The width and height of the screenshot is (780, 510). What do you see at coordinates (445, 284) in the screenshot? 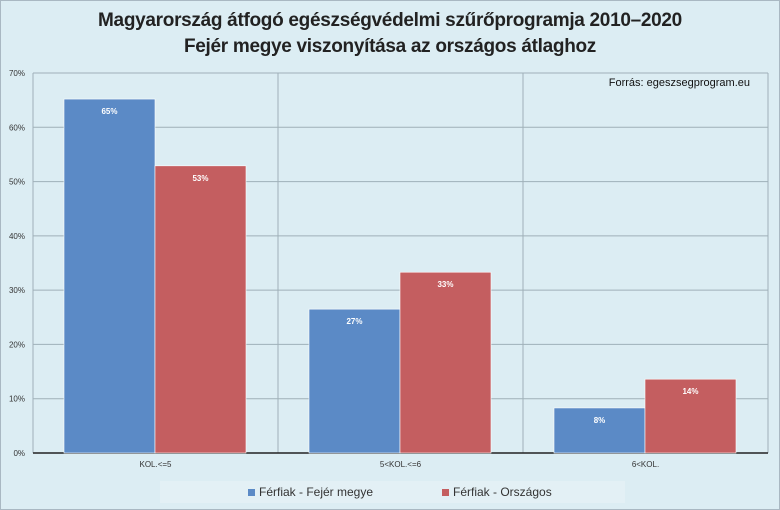
I see `data-label: 33%` at bounding box center [445, 284].